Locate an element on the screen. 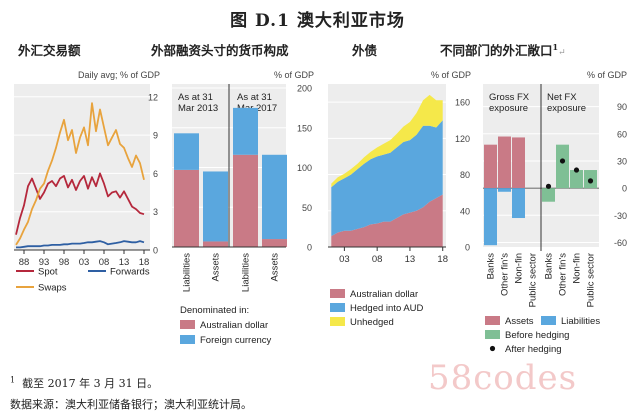 The height and width of the screenshot is (416, 635). y-tick-label: 9 is located at coordinates (155, 136).